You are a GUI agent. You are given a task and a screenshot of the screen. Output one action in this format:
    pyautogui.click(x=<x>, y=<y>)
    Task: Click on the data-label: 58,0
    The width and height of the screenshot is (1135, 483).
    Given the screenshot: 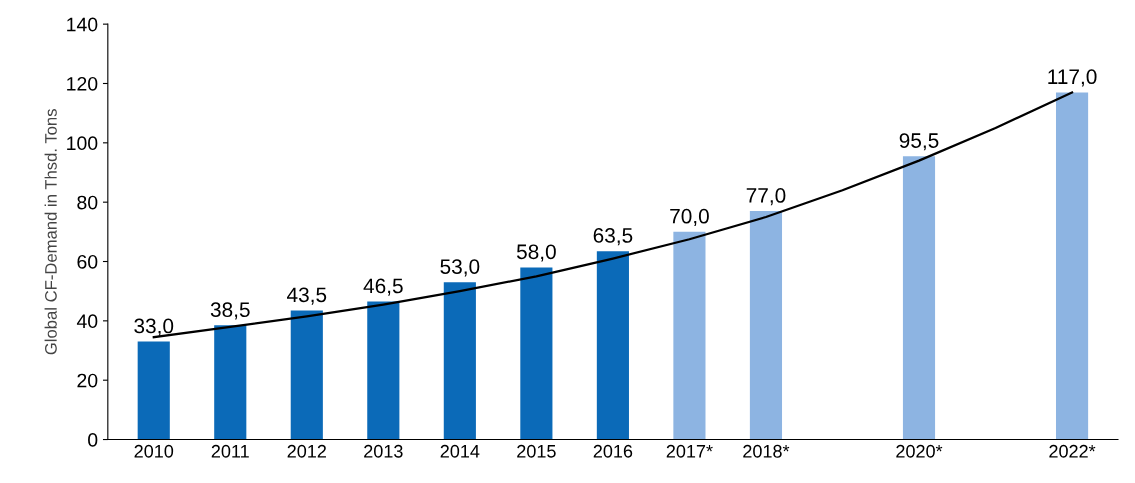 What is the action you would take?
    pyautogui.click(x=536, y=253)
    